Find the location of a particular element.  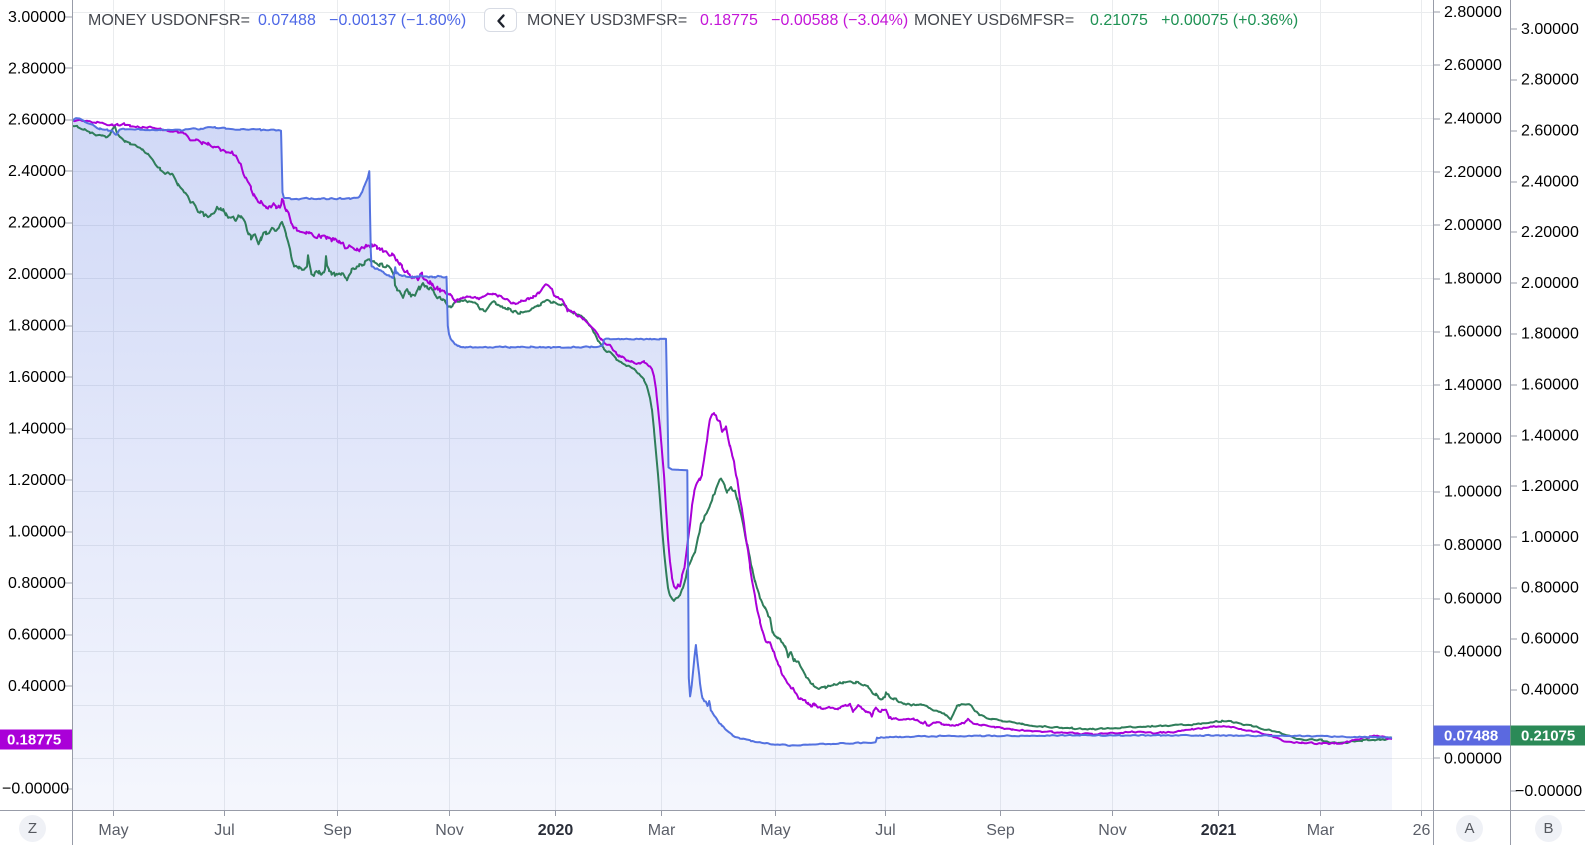

svg-text: 0.18775 is located at coordinates (34, 739).